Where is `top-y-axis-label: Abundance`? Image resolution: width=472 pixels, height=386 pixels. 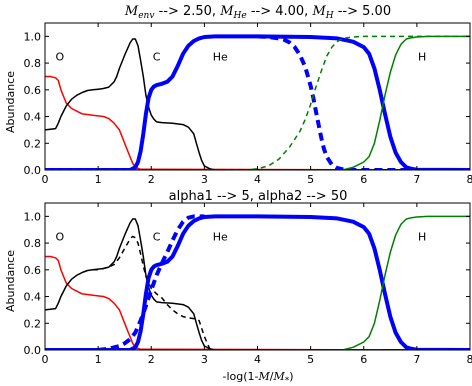 top-y-axis-label: Abundance is located at coordinates (10, 102).